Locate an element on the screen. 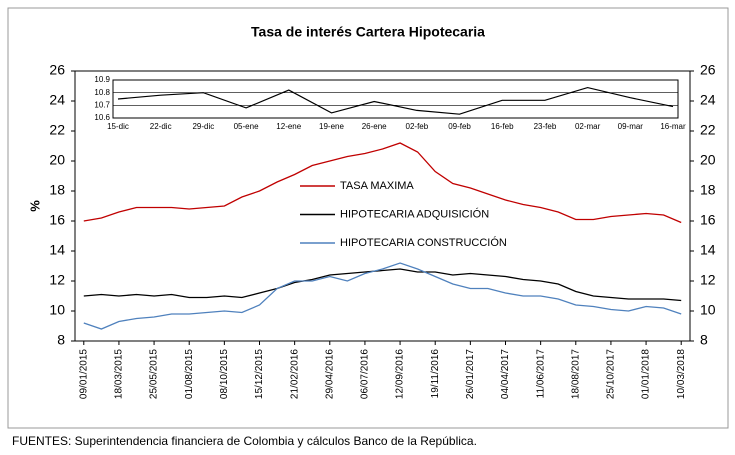 This screenshot has height=455, width=735. x-tick-label: 18/08/2017 is located at coordinates (575, 374).